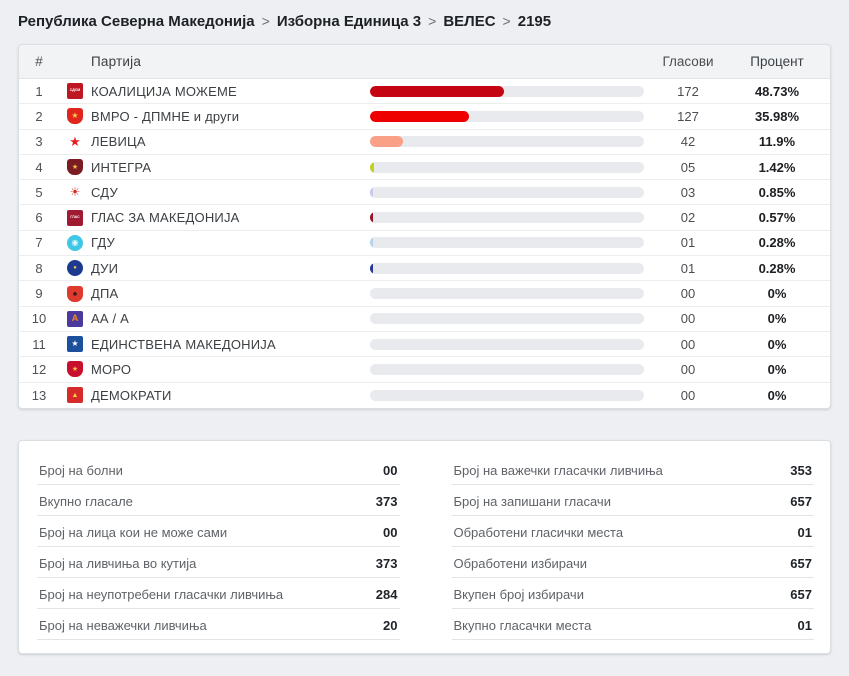 The image size is (849, 676). I want to click on party-logo-cell: ☀, so click(75, 192).